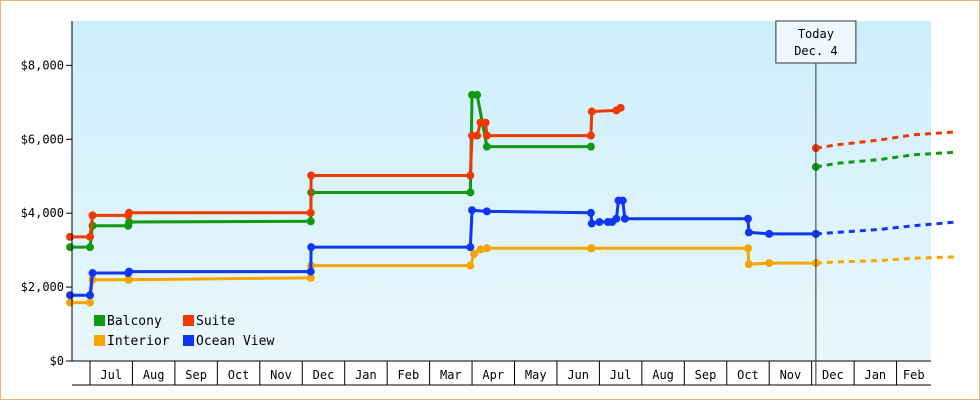  I want to click on y-tick-label: $4,000, so click(42, 213).